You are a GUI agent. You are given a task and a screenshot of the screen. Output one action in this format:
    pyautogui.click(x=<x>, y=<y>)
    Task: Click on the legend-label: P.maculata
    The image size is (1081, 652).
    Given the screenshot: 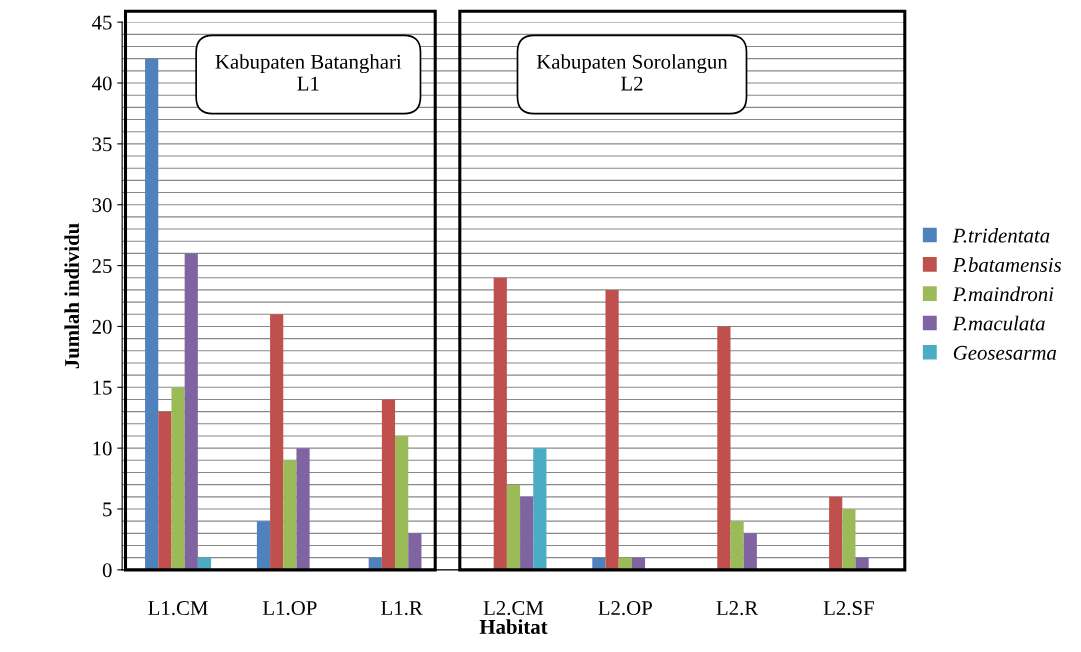 What is the action you would take?
    pyautogui.click(x=998, y=323)
    